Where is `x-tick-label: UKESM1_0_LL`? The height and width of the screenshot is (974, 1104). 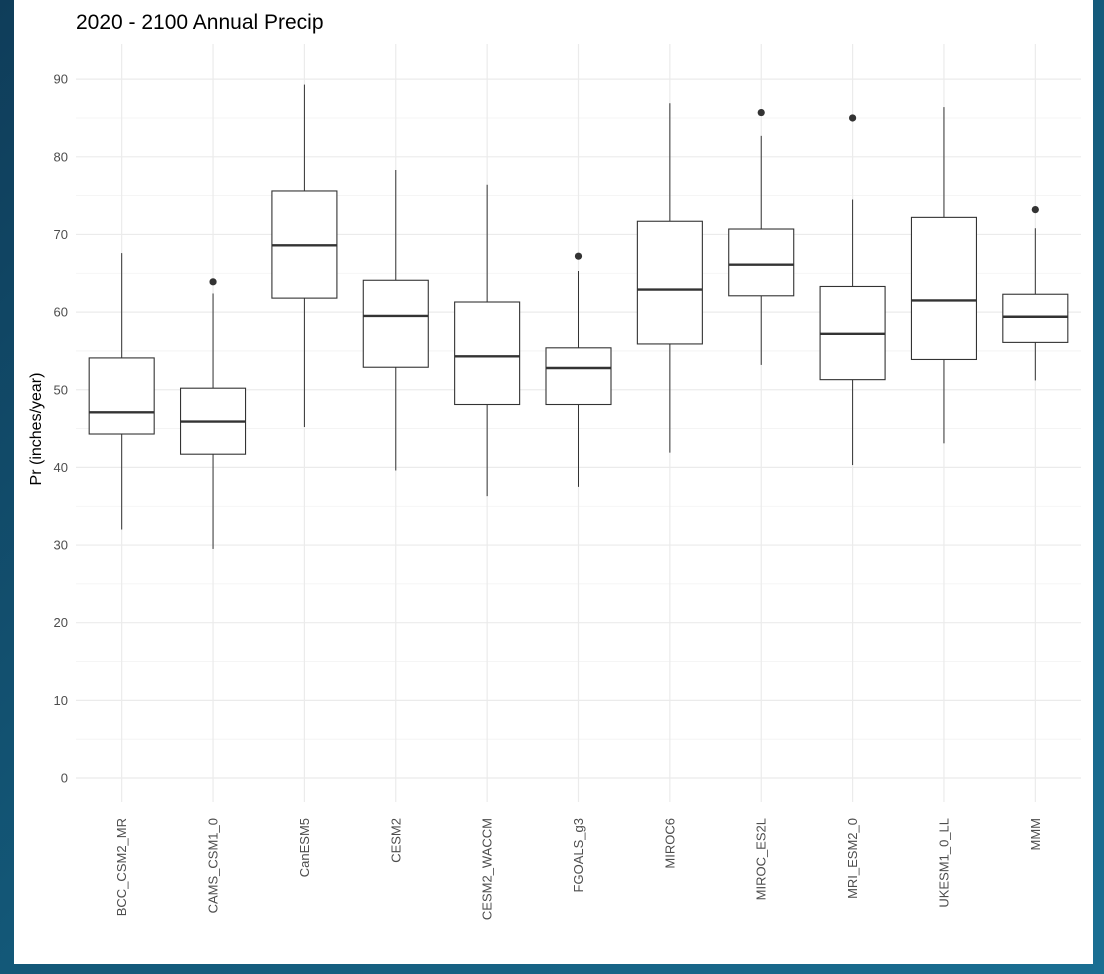 x-tick-label: UKESM1_0_LL is located at coordinates (943, 863).